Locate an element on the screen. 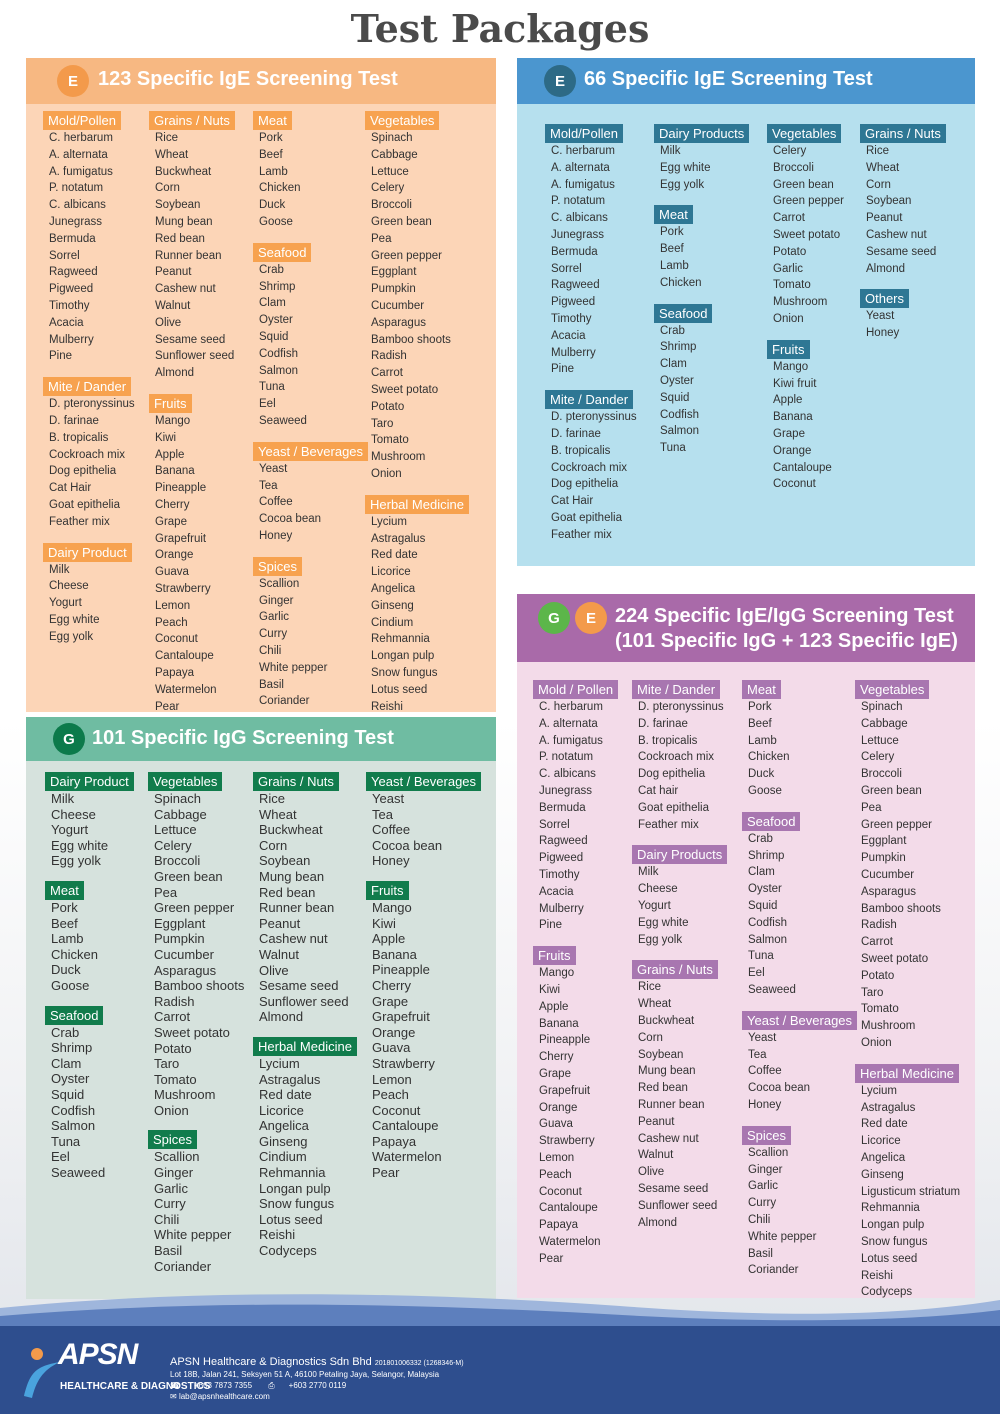 The image size is (1000, 1414). list-item: D. farinae is located at coordinates (74, 420).